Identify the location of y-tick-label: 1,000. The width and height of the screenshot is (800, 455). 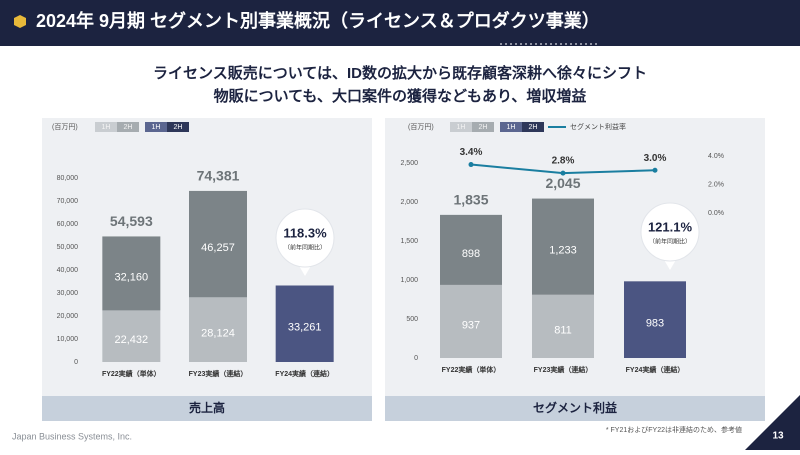
(409, 280).